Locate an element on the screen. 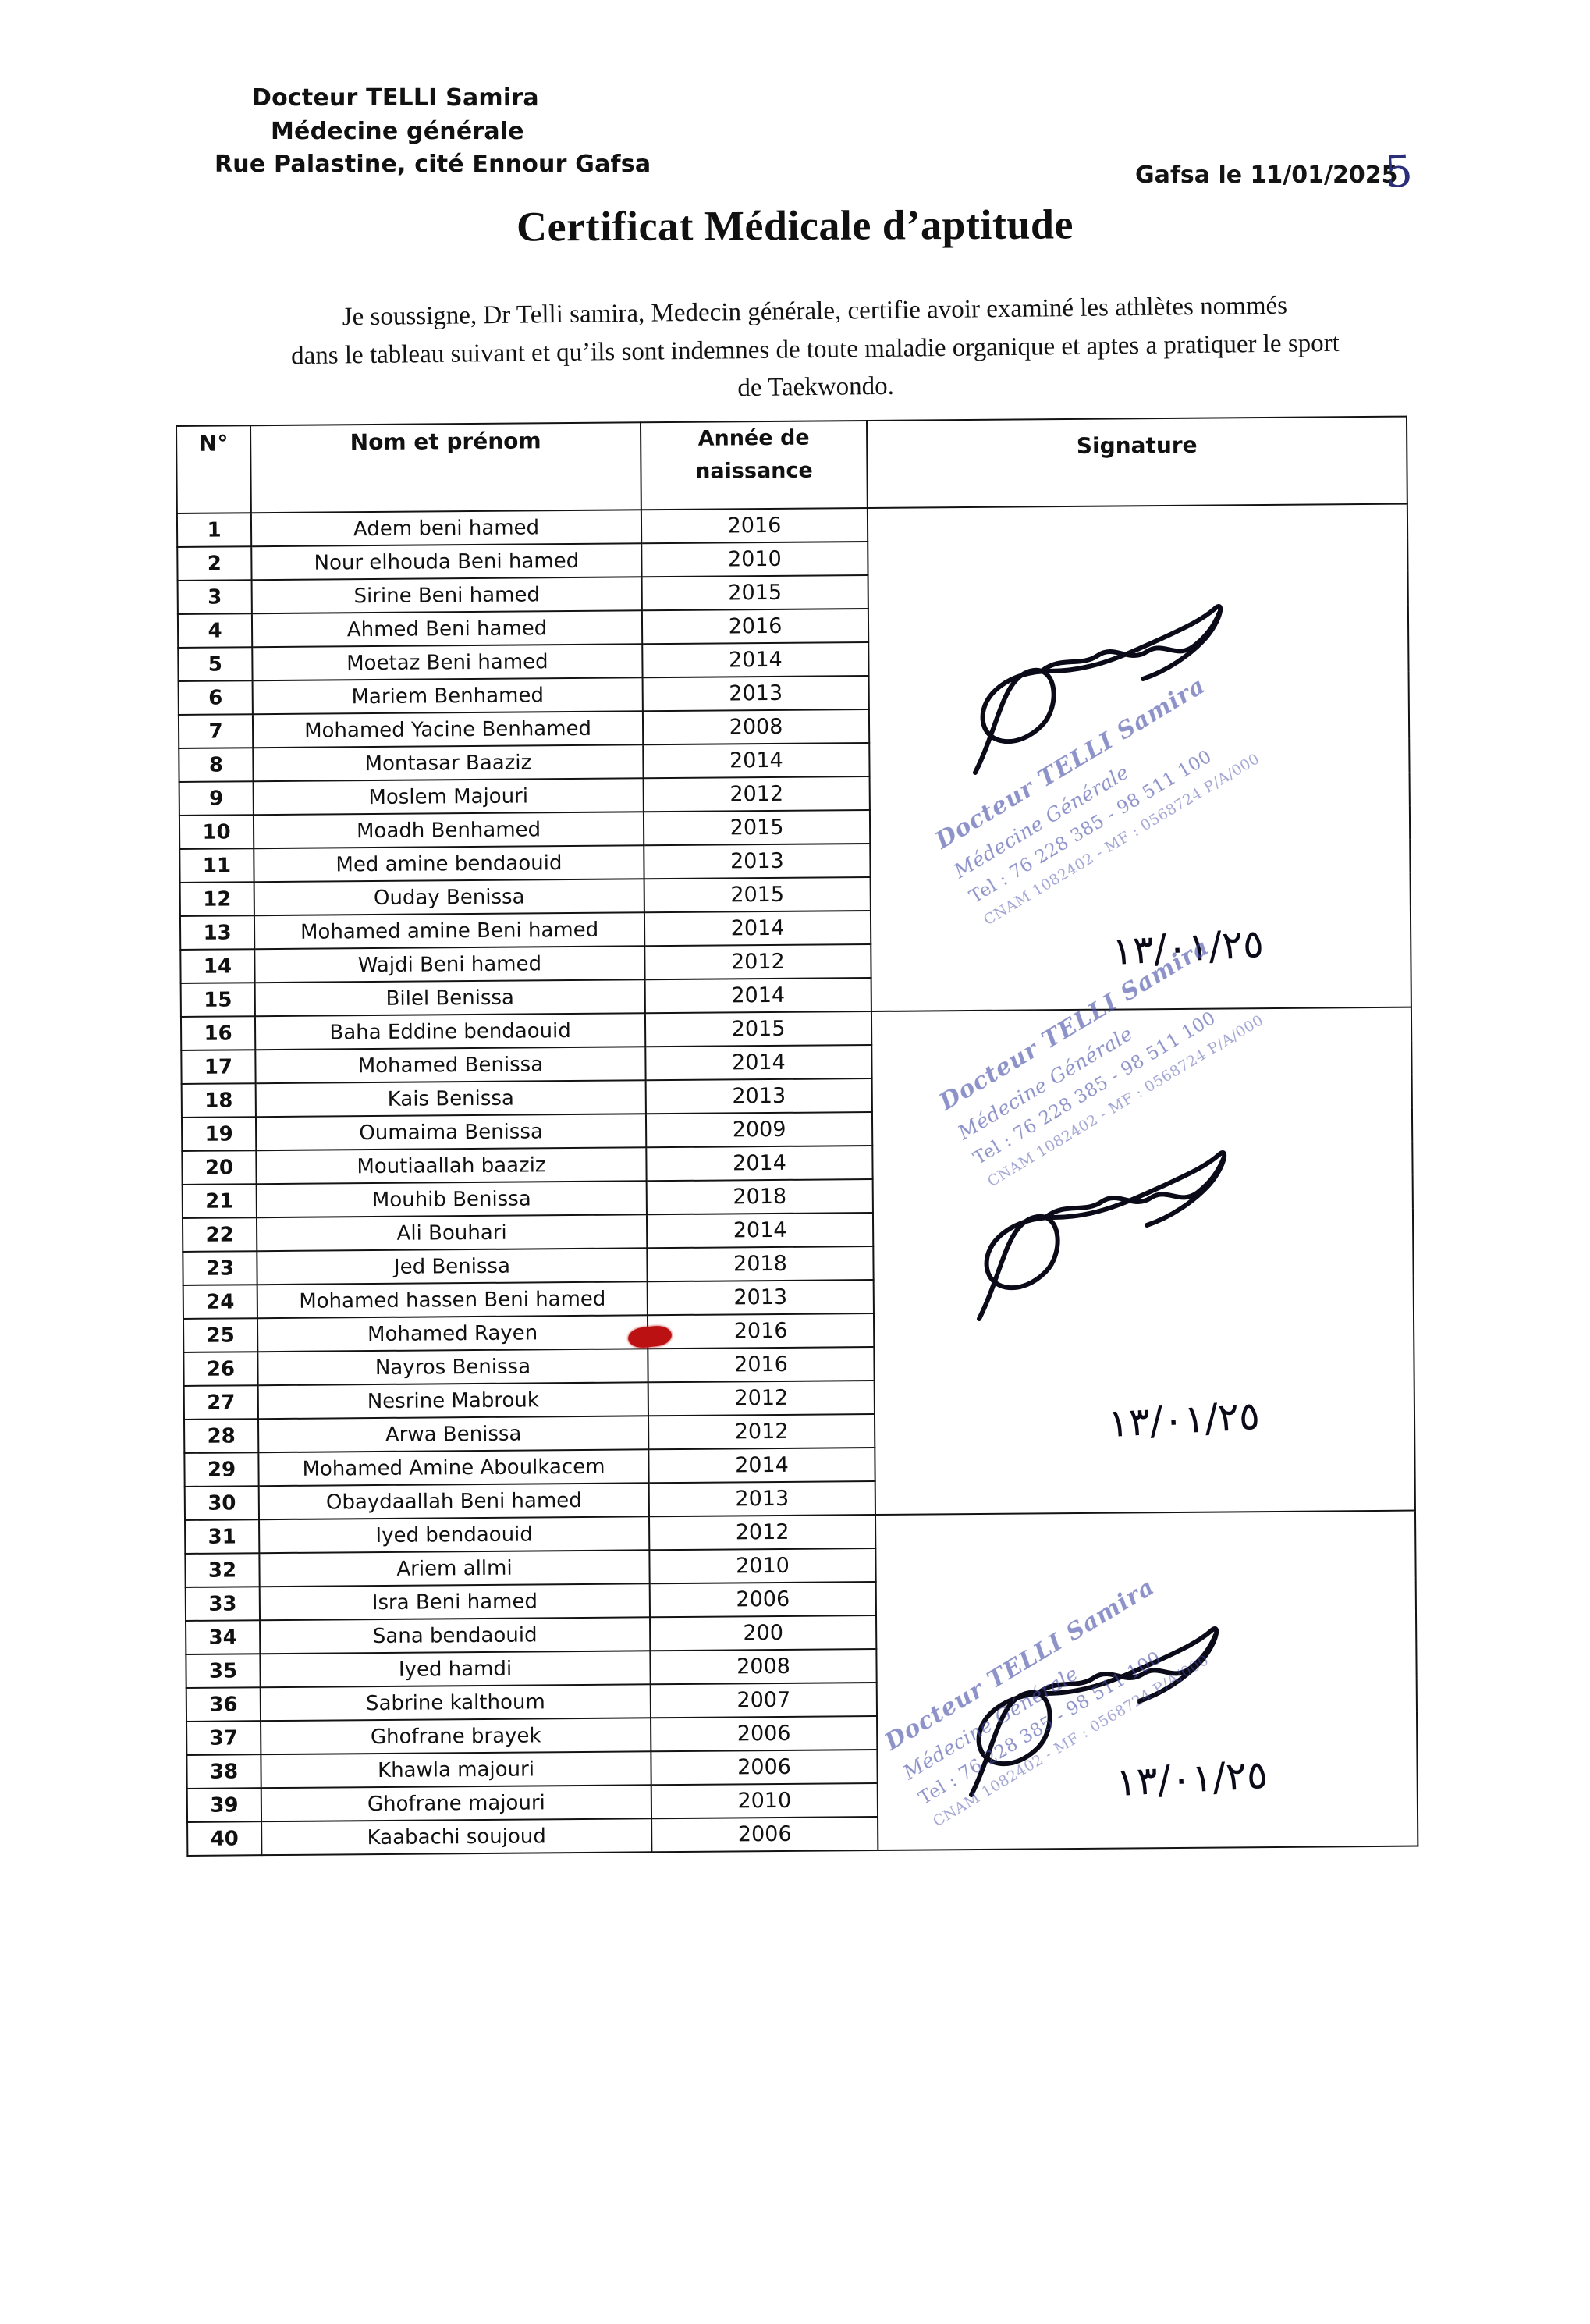 This screenshot has width=1590, height=2324. cell-birth-year: 2009 is located at coordinates (759, 1130).